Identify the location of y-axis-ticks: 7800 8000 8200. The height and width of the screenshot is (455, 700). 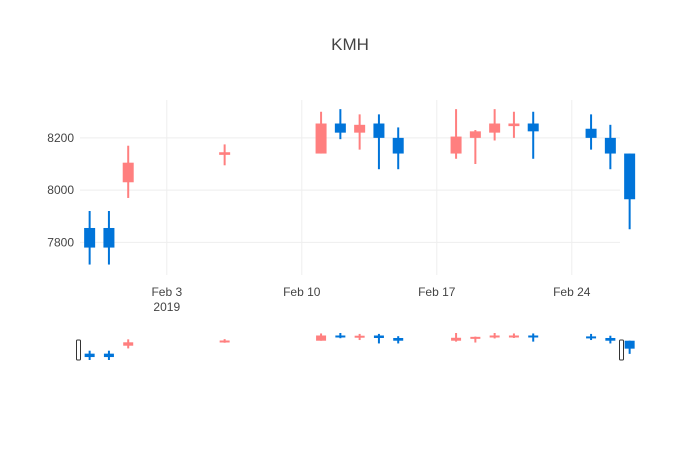
(60, 190).